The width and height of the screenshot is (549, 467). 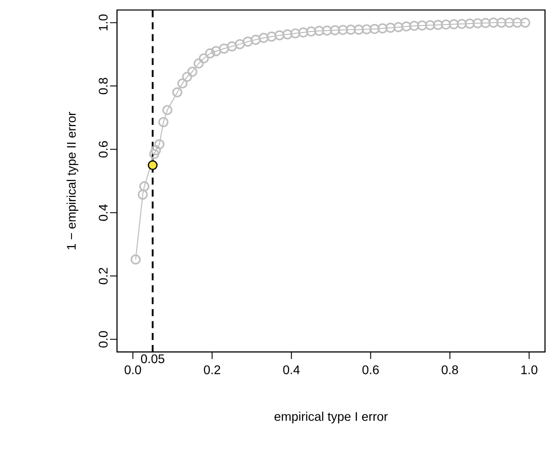 What do you see at coordinates (103, 22) in the screenshot?
I see `y-tick-label: 1.0` at bounding box center [103, 22].